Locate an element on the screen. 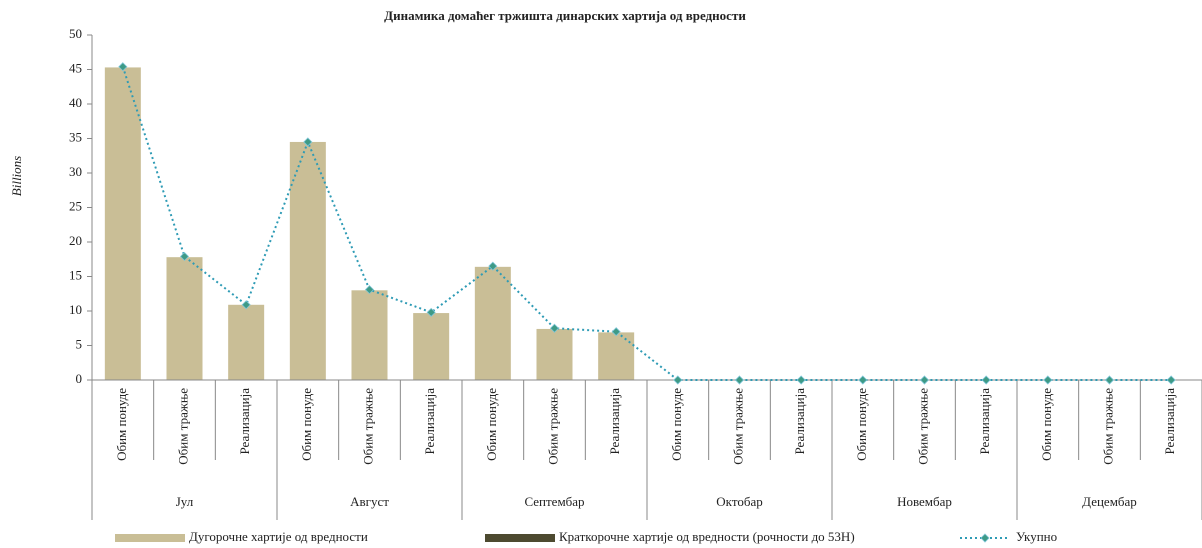  group-label: Август is located at coordinates (369, 501).